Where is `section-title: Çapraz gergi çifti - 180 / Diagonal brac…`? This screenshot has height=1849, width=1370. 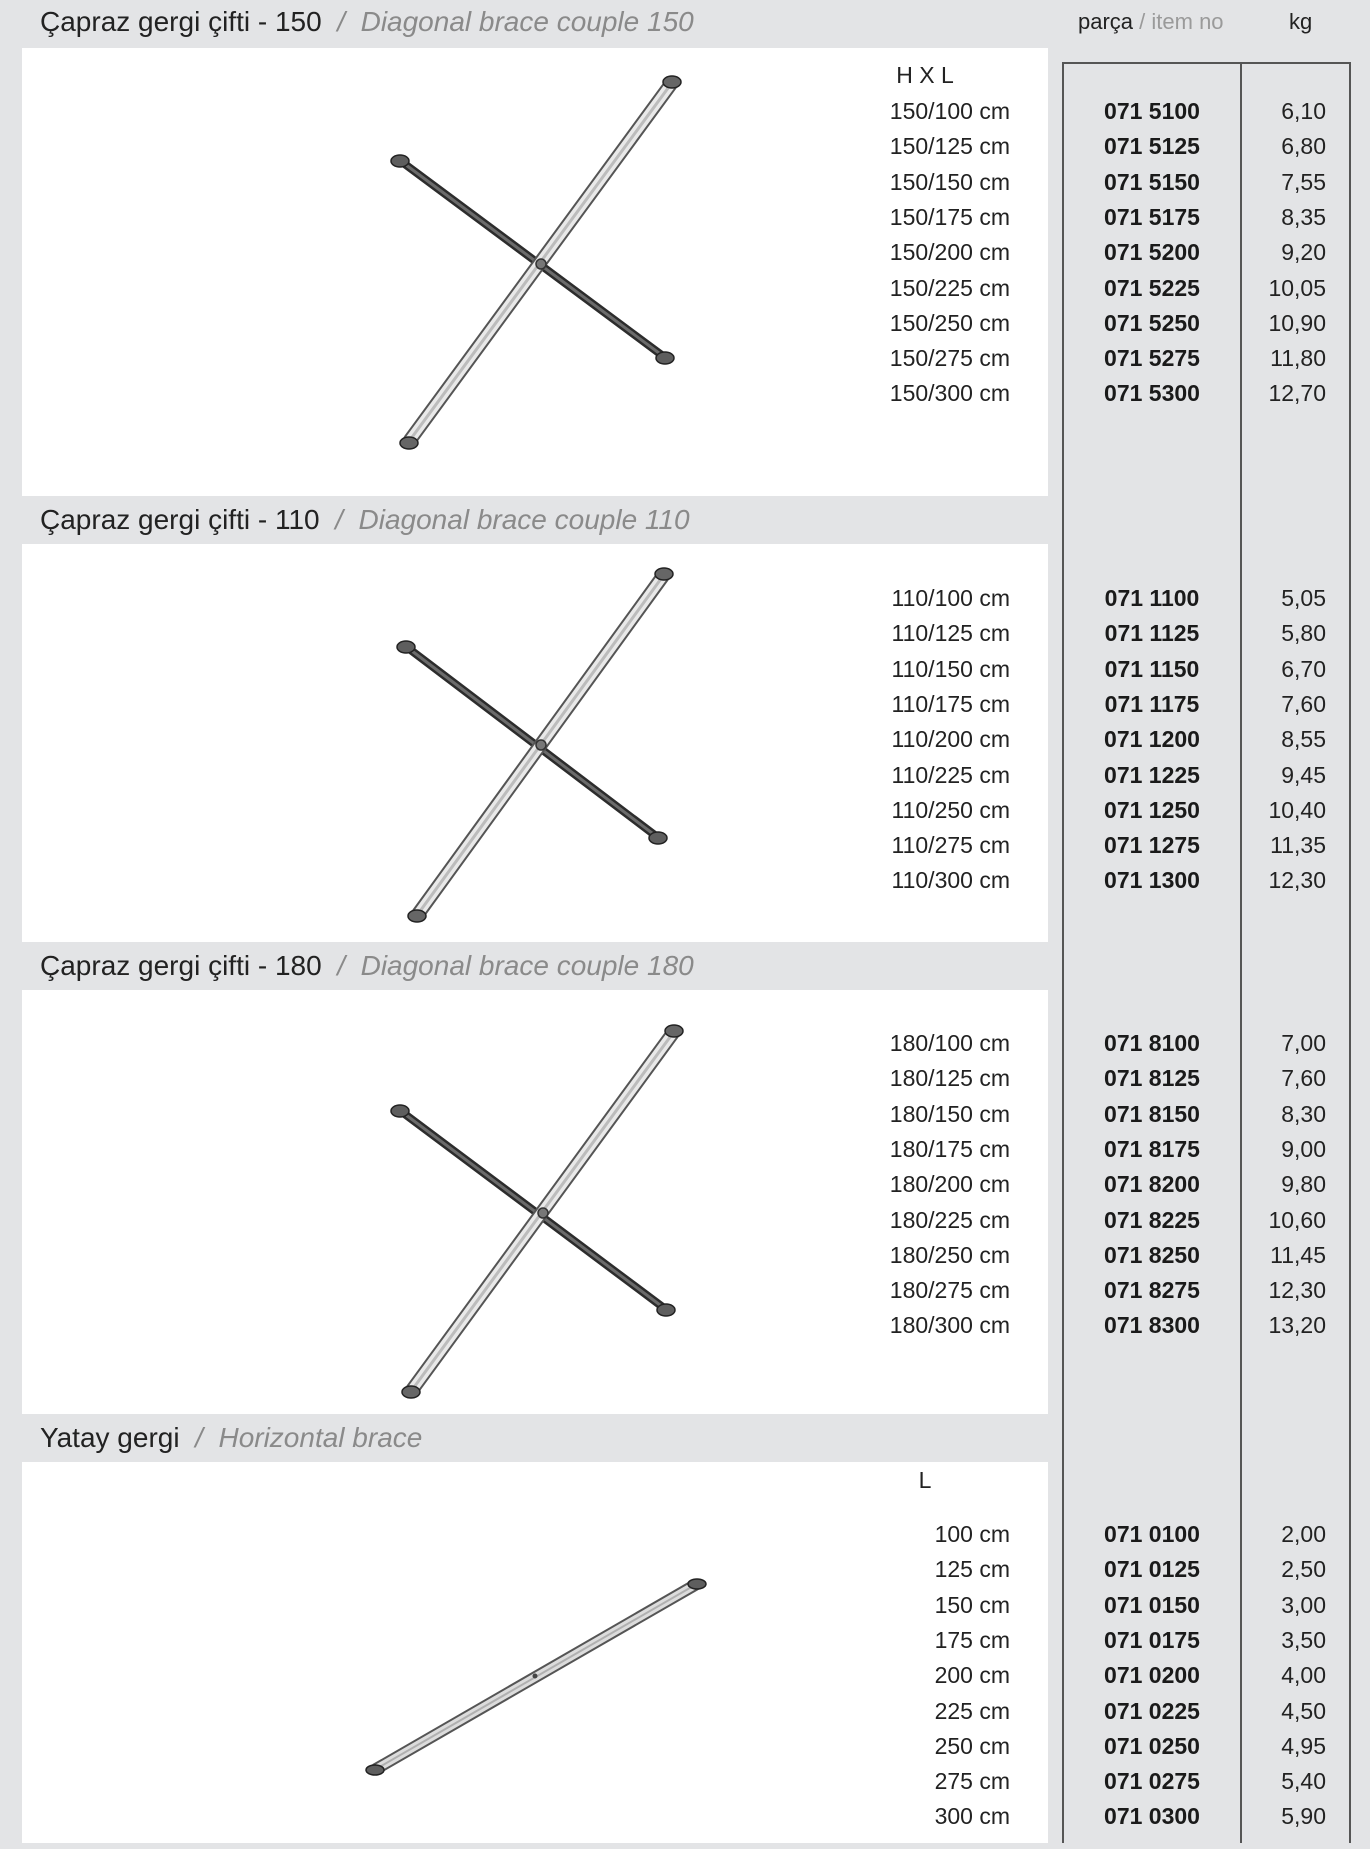
section-title: Çapraz gergi çifti - 180 / Diagonal brac… is located at coordinates (367, 966).